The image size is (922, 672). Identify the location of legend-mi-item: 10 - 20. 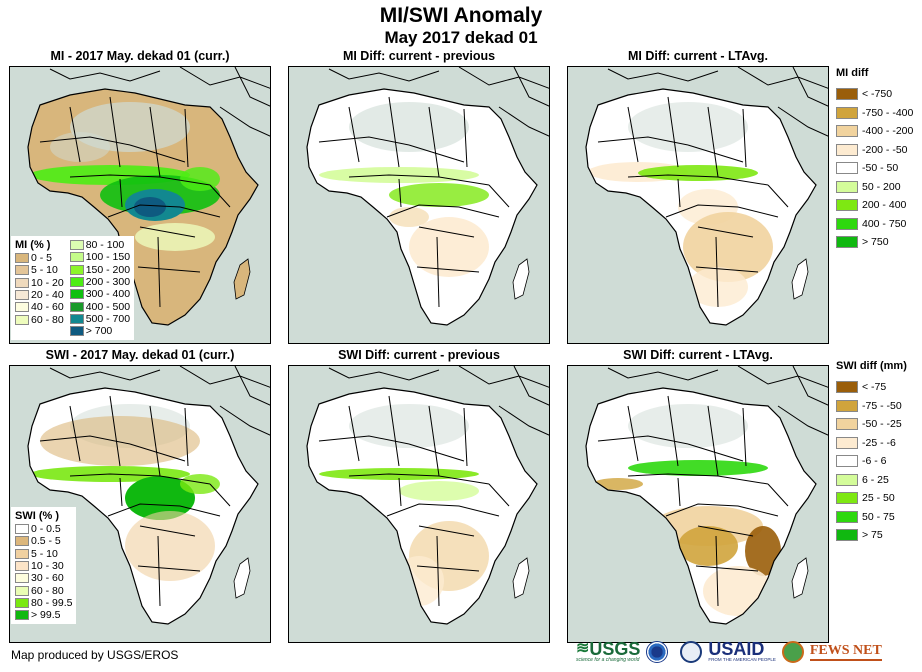
(39, 283).